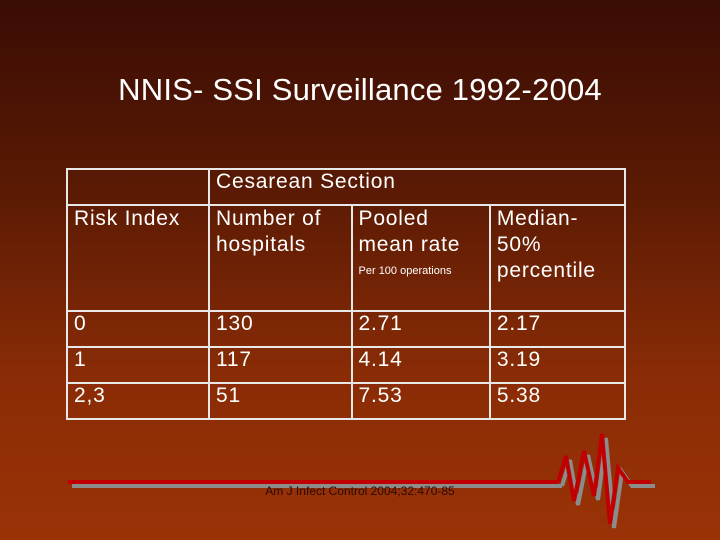 This screenshot has width=720, height=540. Describe the element at coordinates (138, 258) in the screenshot. I see `header-risk-index: Risk Index` at that location.